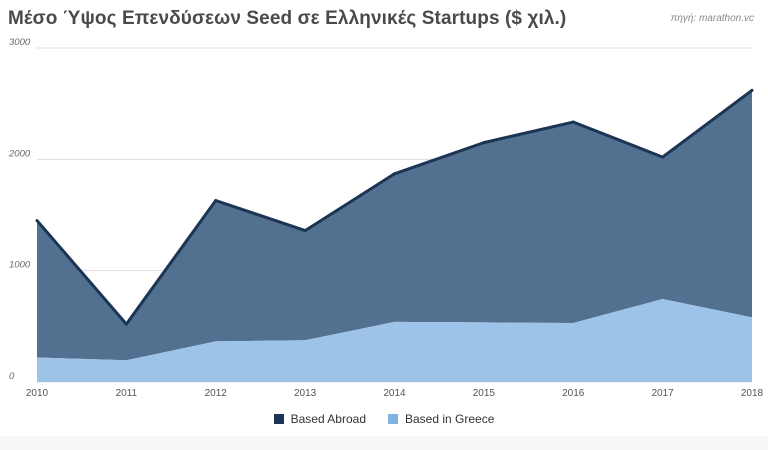  Describe the element at coordinates (127, 393) in the screenshot. I see `x-tick-label-2011: 2011` at that location.